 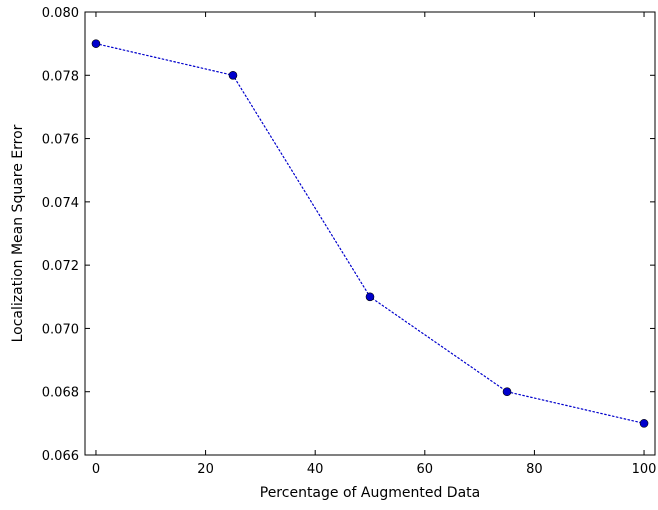 I want to click on y-tick-label: 0.072, so click(x=60, y=266).